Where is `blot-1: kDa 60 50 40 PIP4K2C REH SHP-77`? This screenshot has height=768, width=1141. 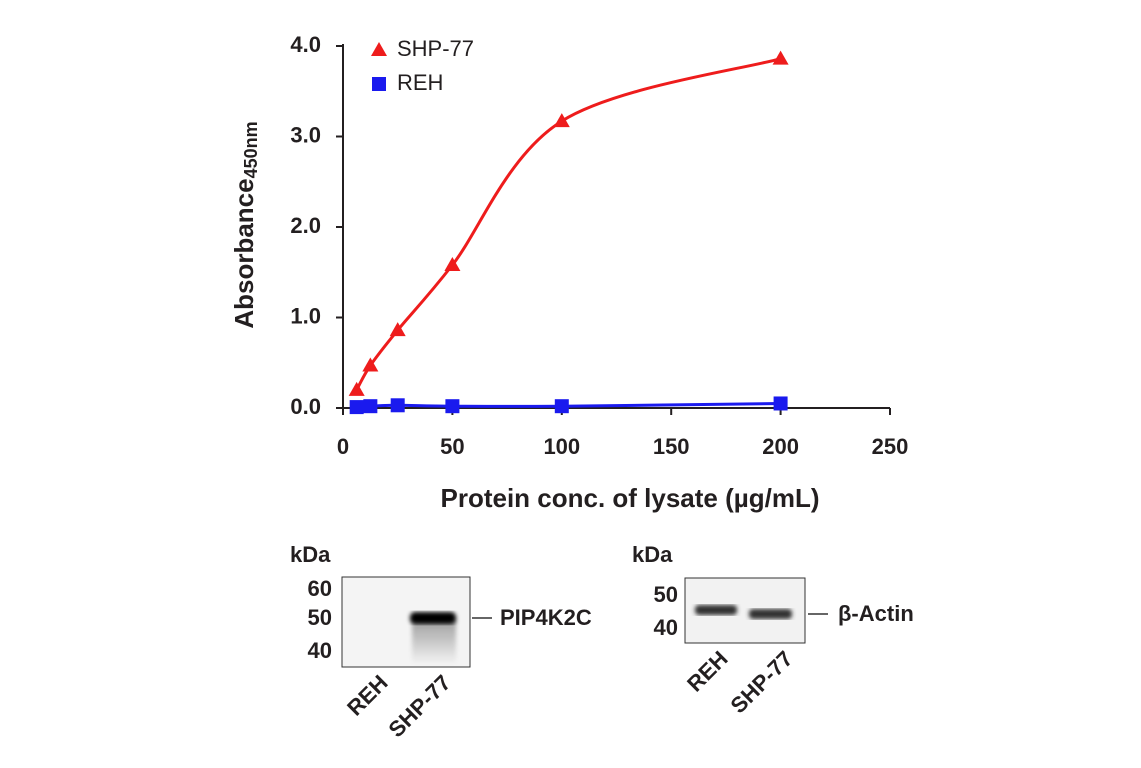
blot-1: kDa 60 50 40 PIP4K2C REH SHP-77 is located at coordinates (441, 642).